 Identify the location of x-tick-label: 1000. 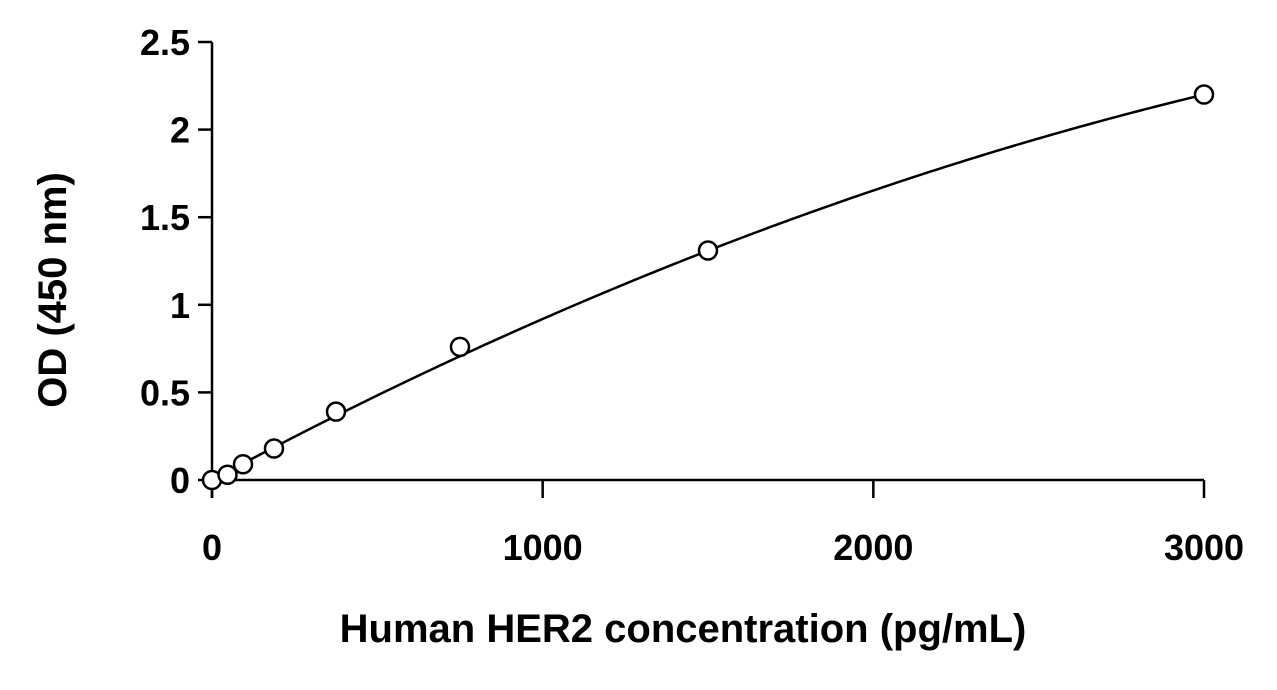
(543, 547).